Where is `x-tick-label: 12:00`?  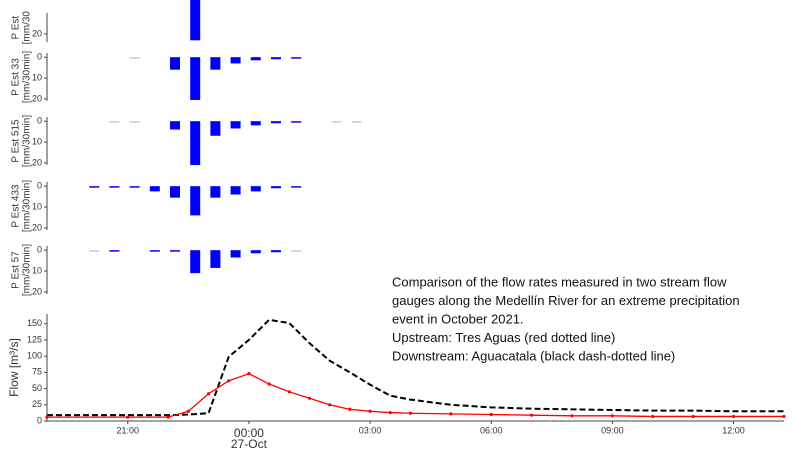 x-tick-label: 12:00 is located at coordinates (733, 430).